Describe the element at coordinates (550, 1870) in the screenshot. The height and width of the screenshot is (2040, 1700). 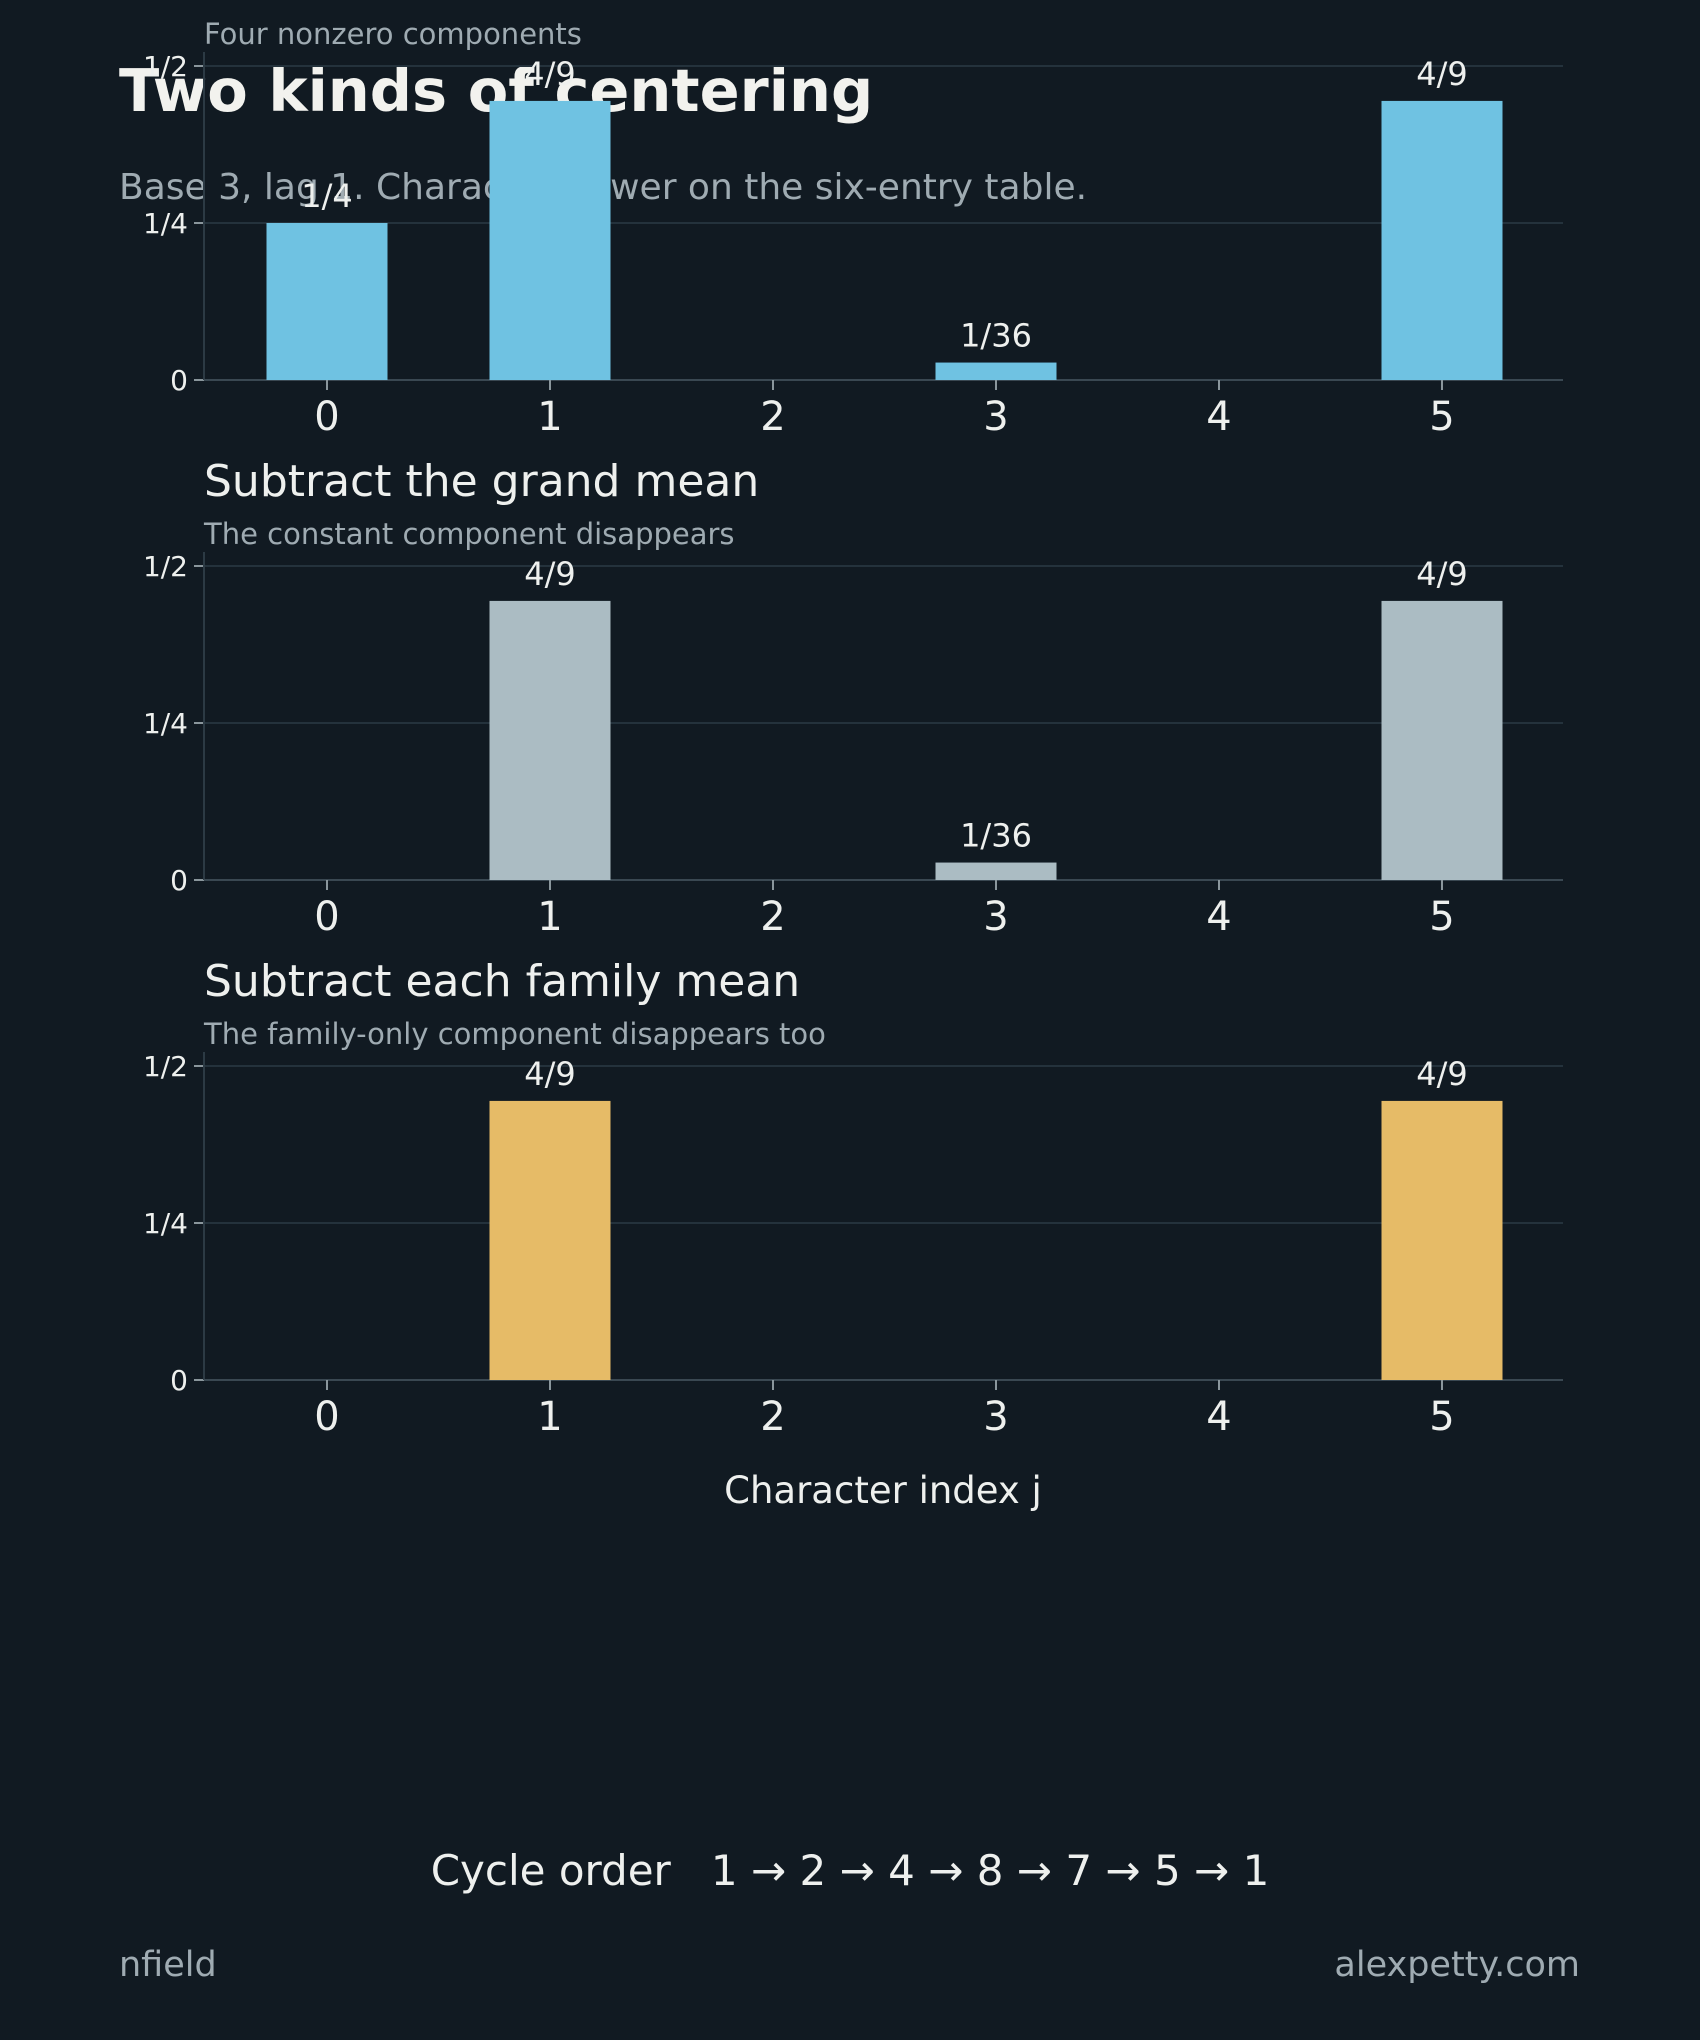
I see `cycle-order-label: Cycle order` at that location.